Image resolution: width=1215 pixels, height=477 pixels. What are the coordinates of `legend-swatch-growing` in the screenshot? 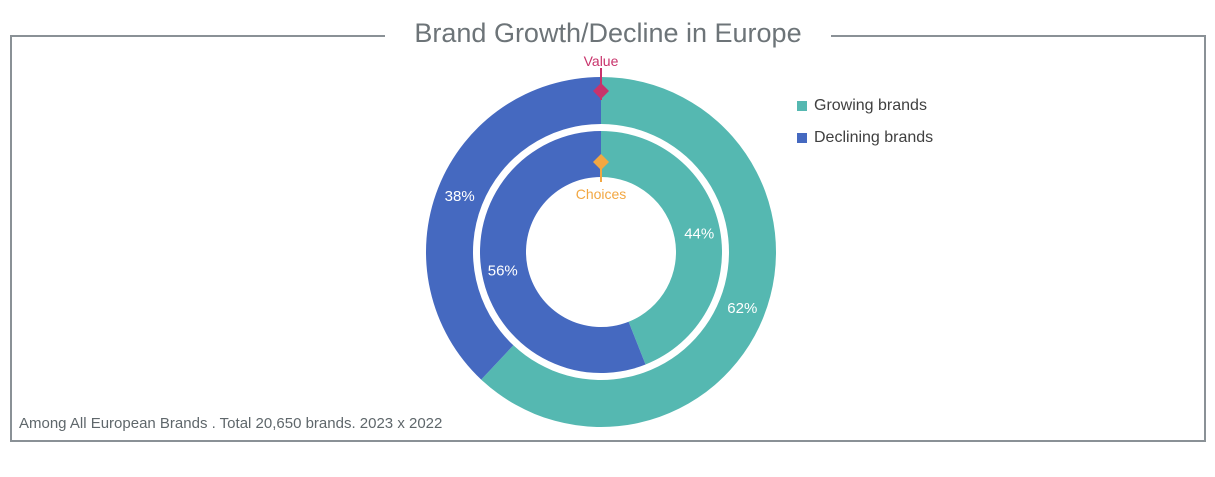 It's located at (802, 106).